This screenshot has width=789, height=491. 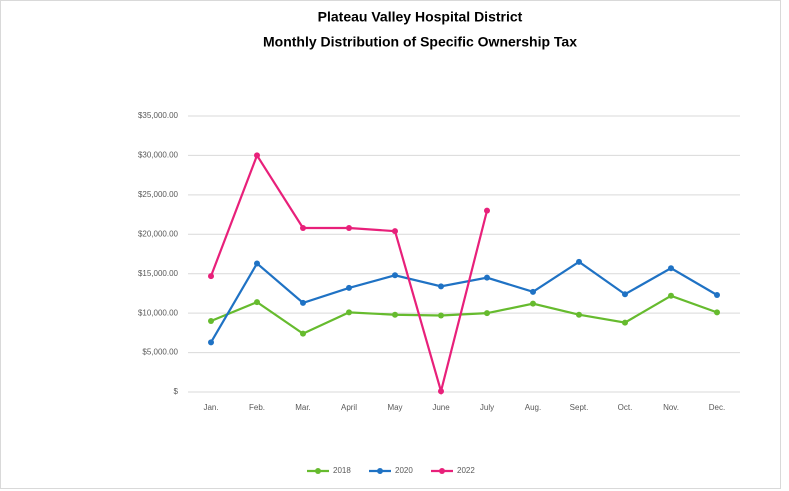 What do you see at coordinates (303, 407) in the screenshot?
I see `x-tick-label: Mar.` at bounding box center [303, 407].